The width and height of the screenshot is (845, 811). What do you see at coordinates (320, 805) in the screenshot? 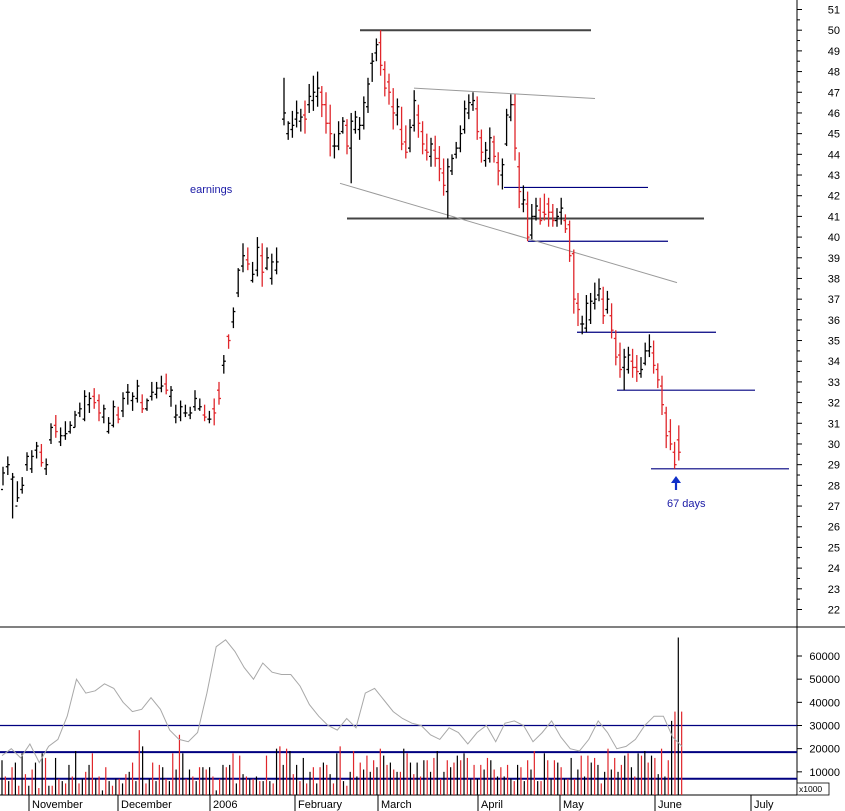
I see `month-label: February` at bounding box center [320, 805].